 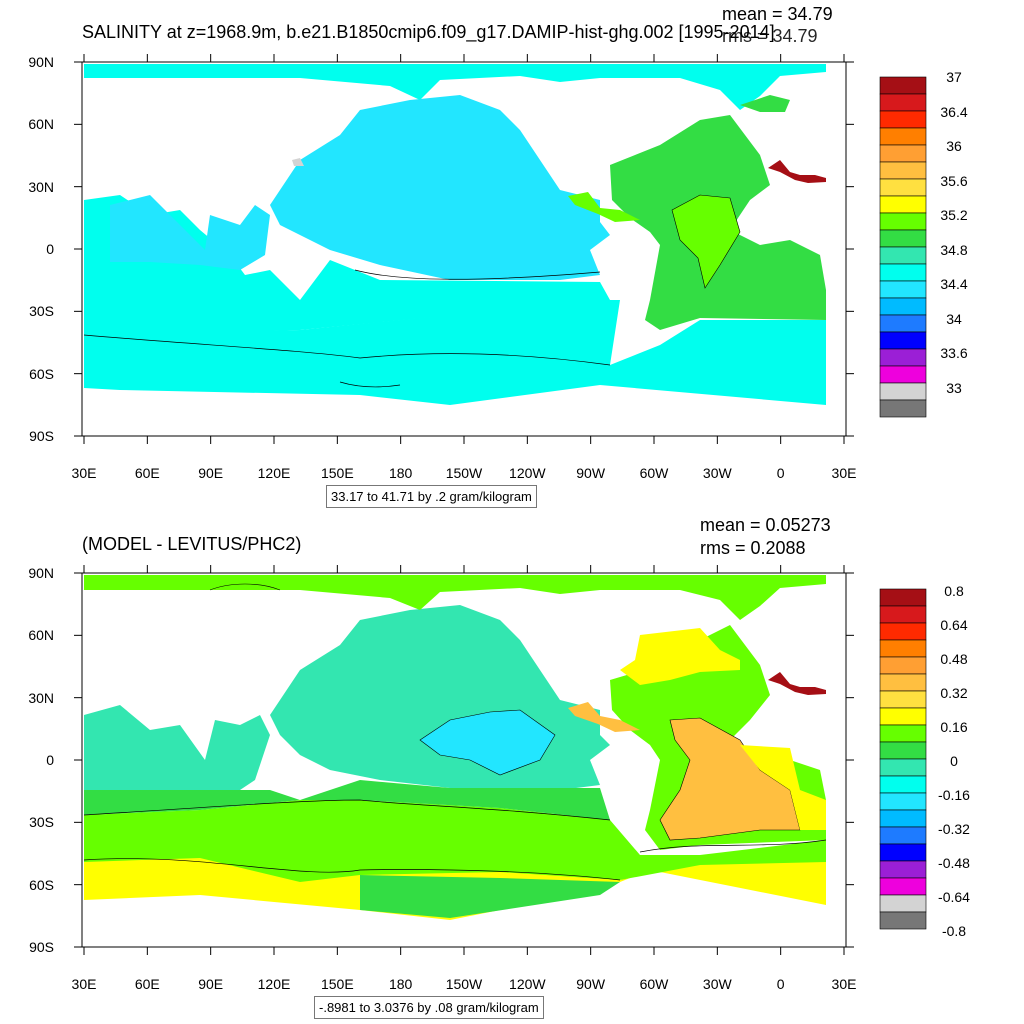 I want to click on bottom-indian-ocean, so click(x=177, y=747).